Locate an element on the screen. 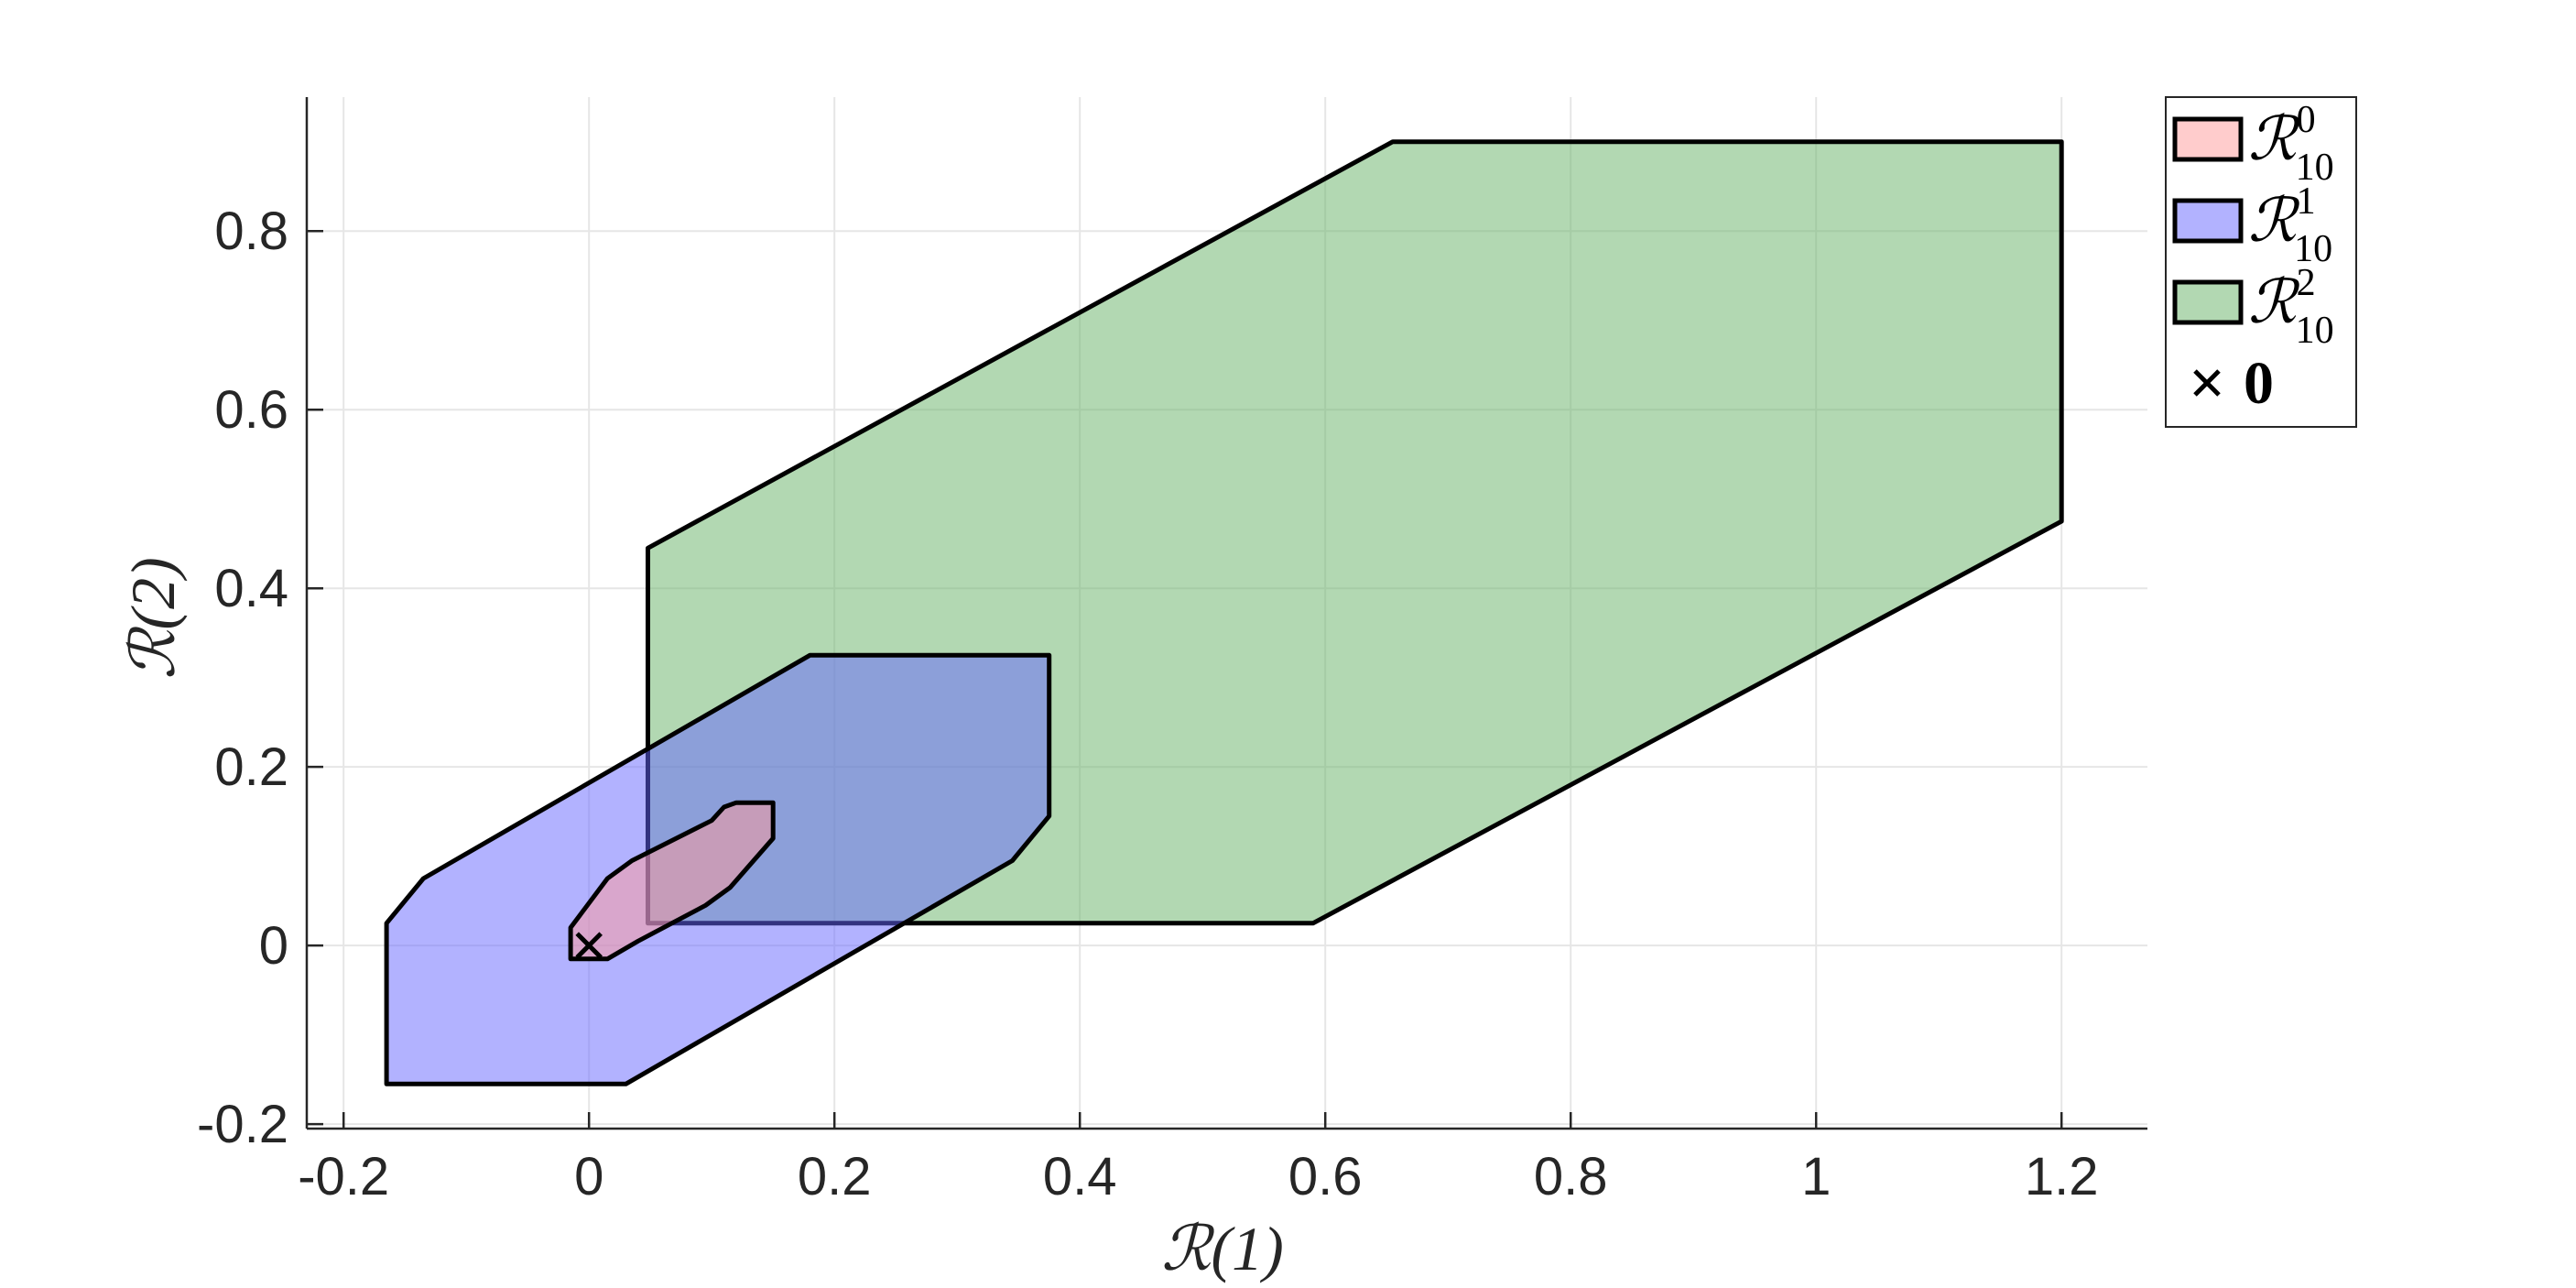 This screenshot has width=2576, height=1288. x-axis-label: ℛ(1) is located at coordinates (1222, 1249).